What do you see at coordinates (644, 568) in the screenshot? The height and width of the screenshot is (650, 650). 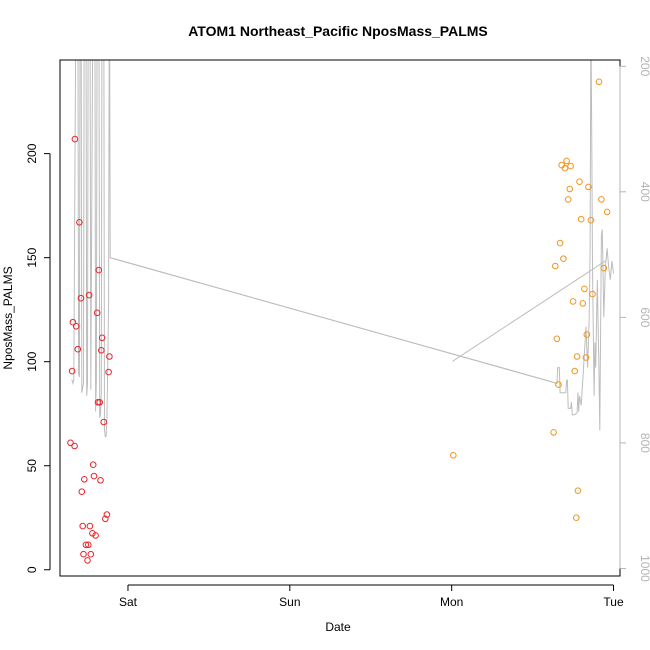 I see `right-tick-label: 1000` at bounding box center [644, 568].